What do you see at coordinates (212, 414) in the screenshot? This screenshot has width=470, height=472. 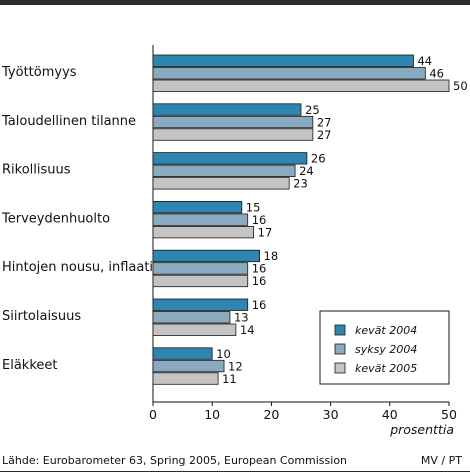 I see `x-tick-label: 10` at bounding box center [212, 414].